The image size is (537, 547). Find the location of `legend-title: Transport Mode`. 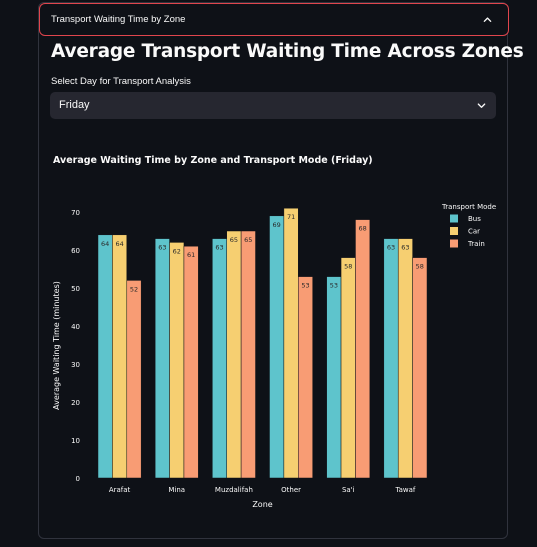

legend-title: Transport Mode is located at coordinates (468, 207).